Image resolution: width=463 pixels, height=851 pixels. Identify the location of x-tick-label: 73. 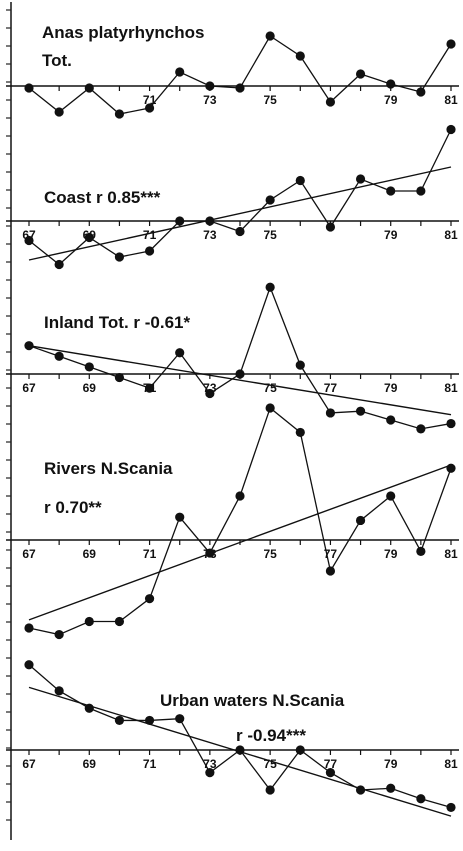
(210, 235).